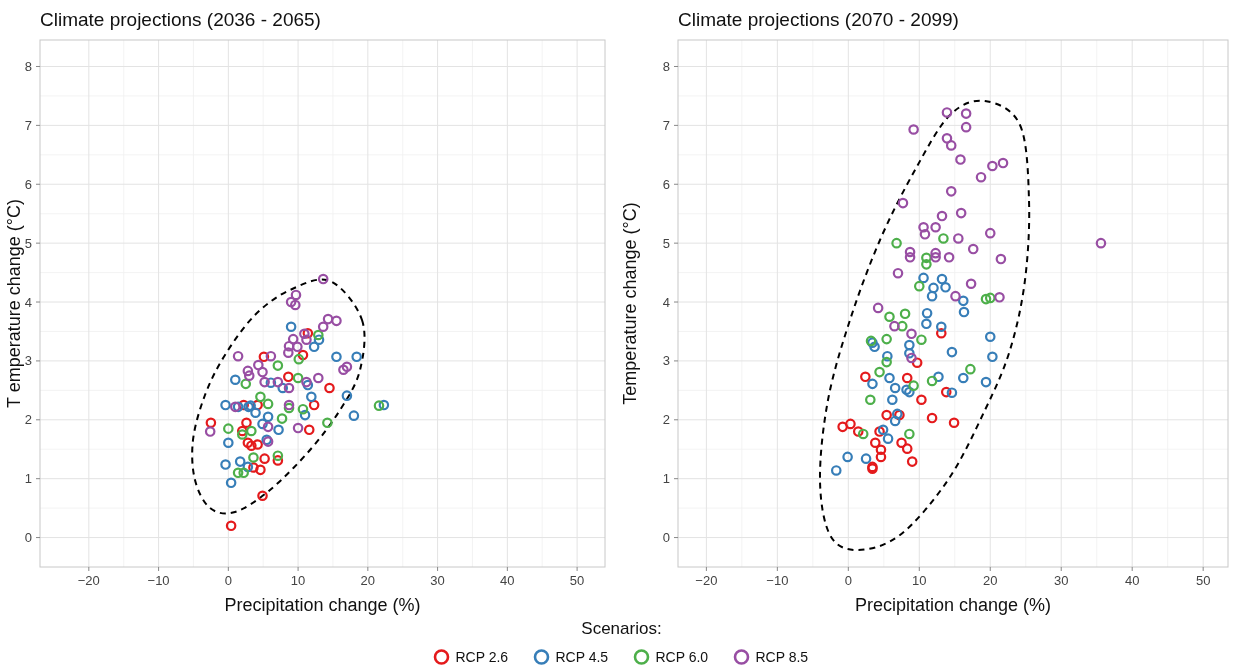 The width and height of the screenshot is (1243, 667). Describe the element at coordinates (180, 19) in the screenshot. I see `chart-title: Climate projections (2036 - 2065)` at that location.